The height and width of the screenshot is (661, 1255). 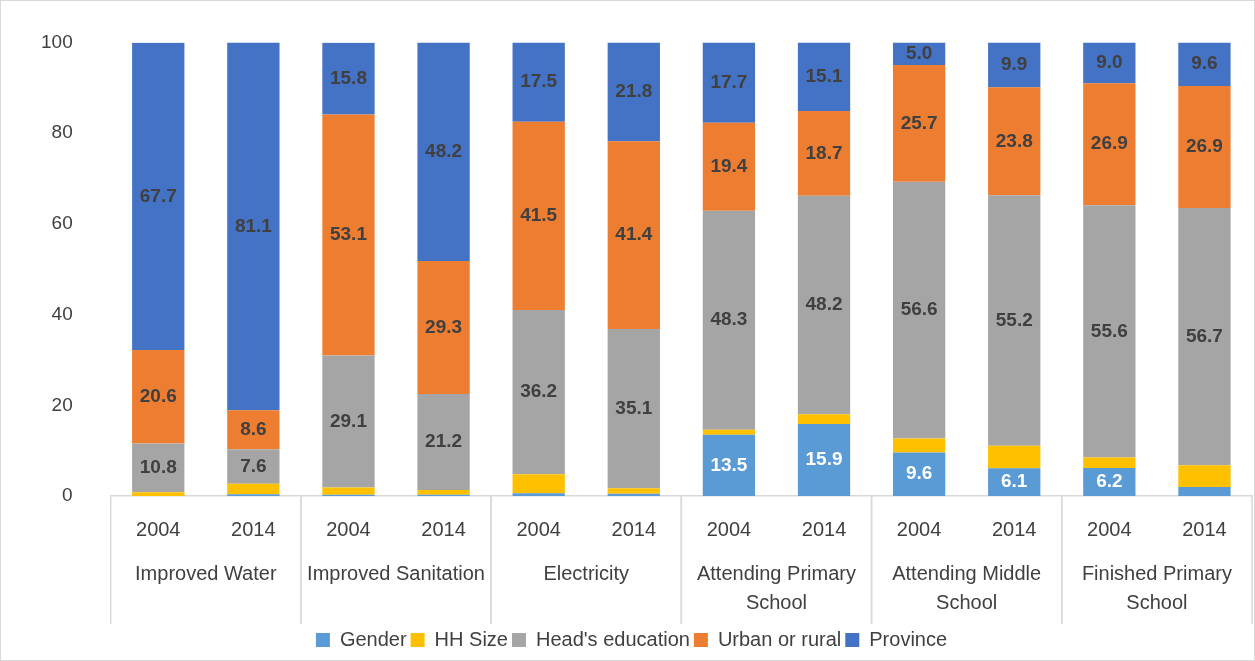 What do you see at coordinates (612, 638) in the screenshot?
I see `legend-label: Head's education` at bounding box center [612, 638].